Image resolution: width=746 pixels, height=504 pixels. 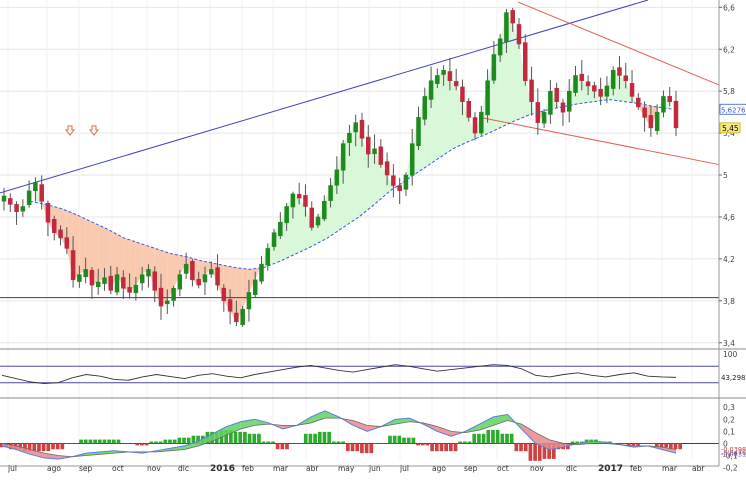 I want to click on macd-tick-label: 0,3, so click(x=729, y=407).